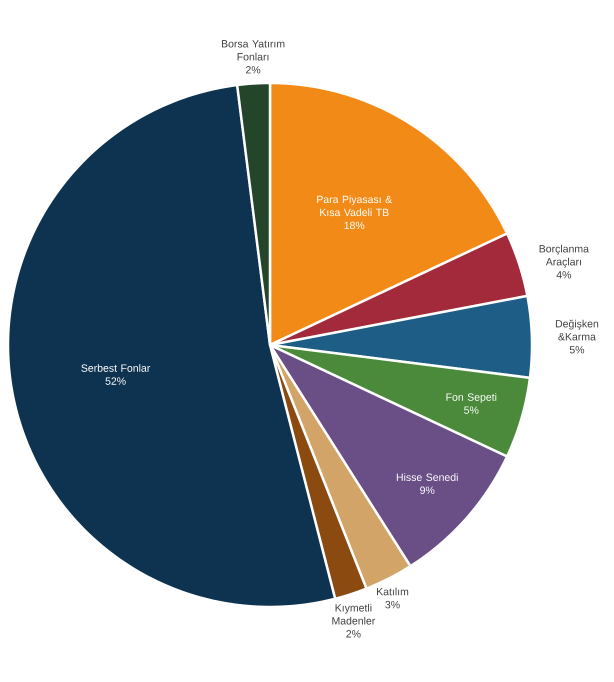 The height and width of the screenshot is (682, 614). Describe the element at coordinates (427, 490) in the screenshot. I see `data-label: 9%` at that location.